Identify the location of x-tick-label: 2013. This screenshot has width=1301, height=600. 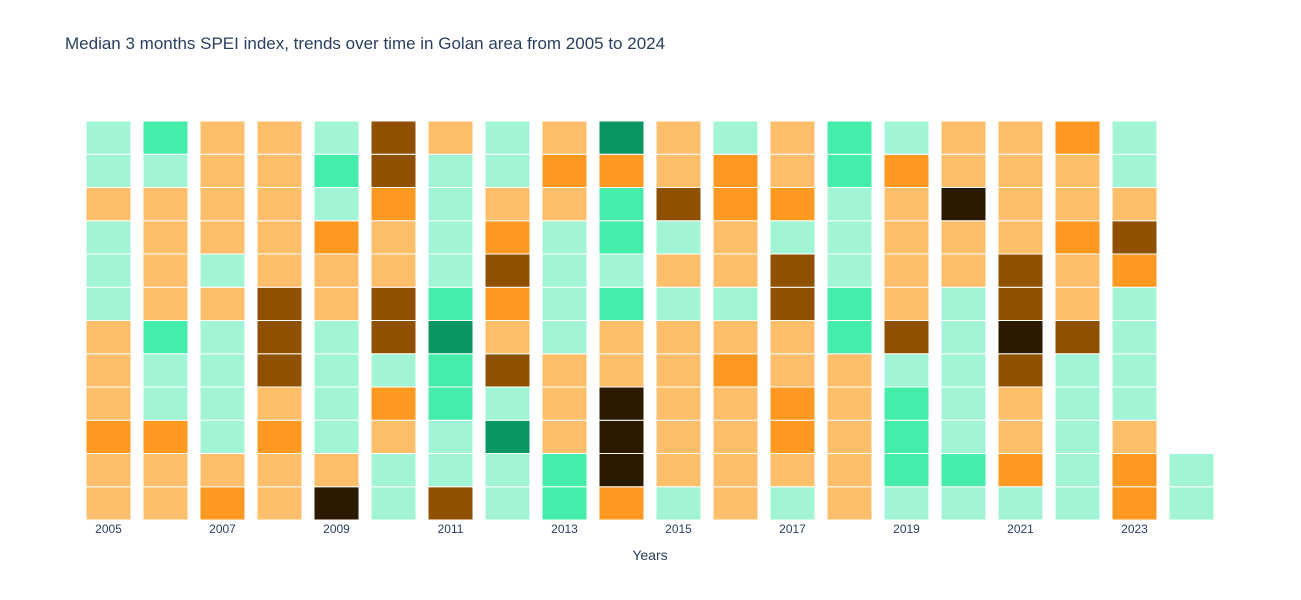
(564, 529).